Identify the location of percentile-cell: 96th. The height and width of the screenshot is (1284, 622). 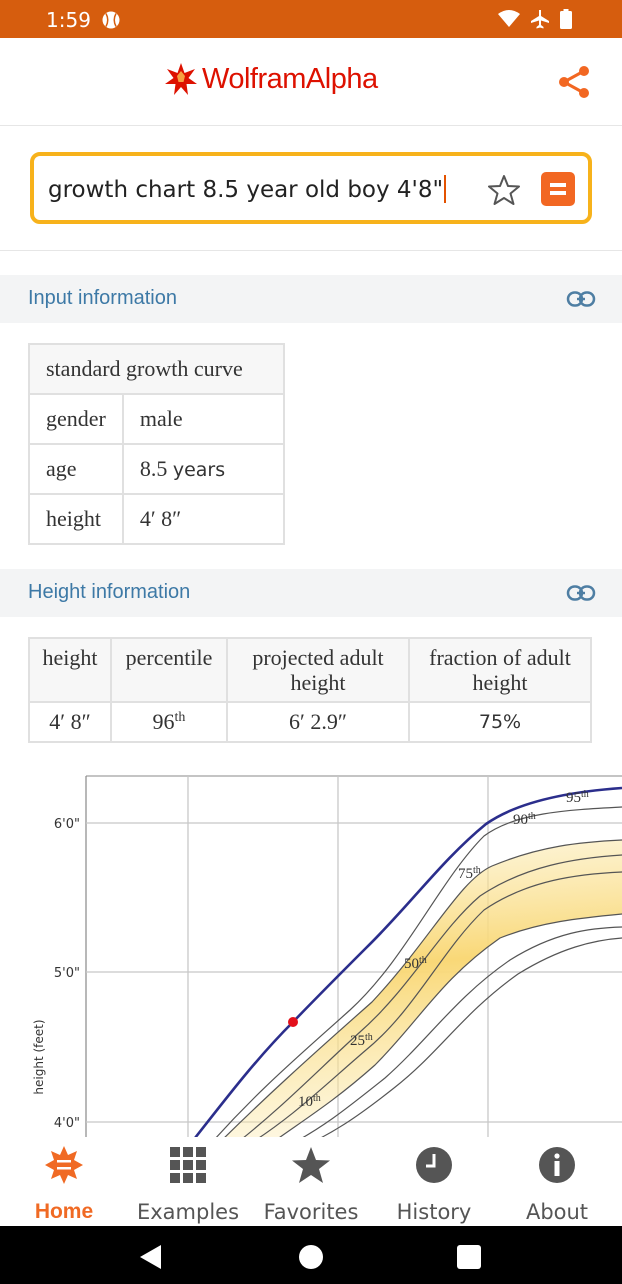
(169, 722).